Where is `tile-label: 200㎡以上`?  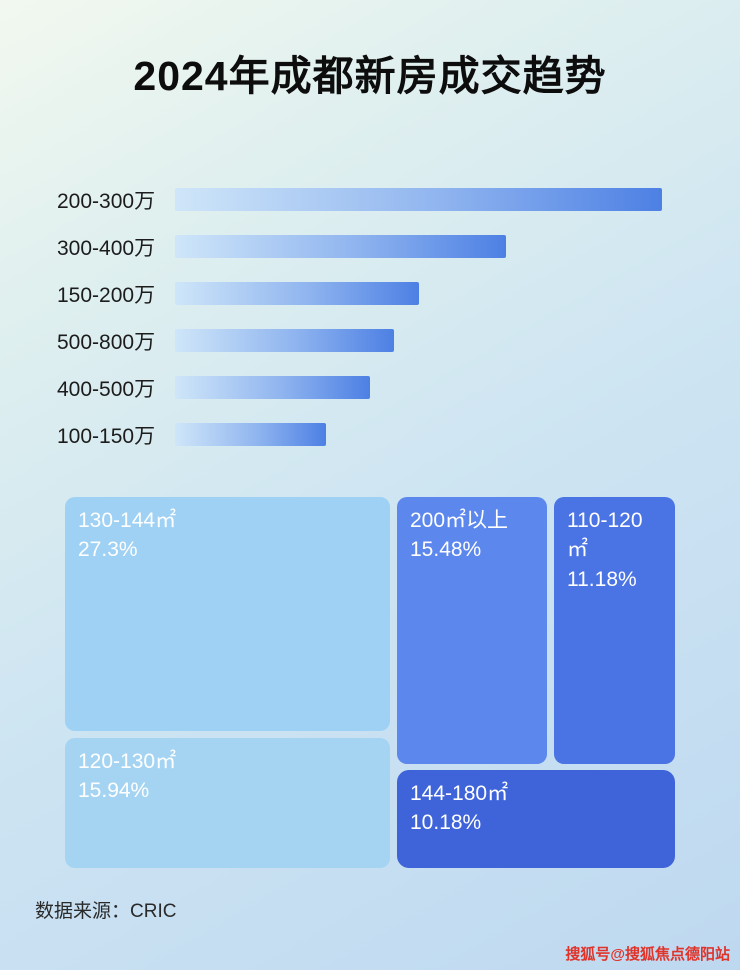 tile-label: 200㎡以上 is located at coordinates (459, 520).